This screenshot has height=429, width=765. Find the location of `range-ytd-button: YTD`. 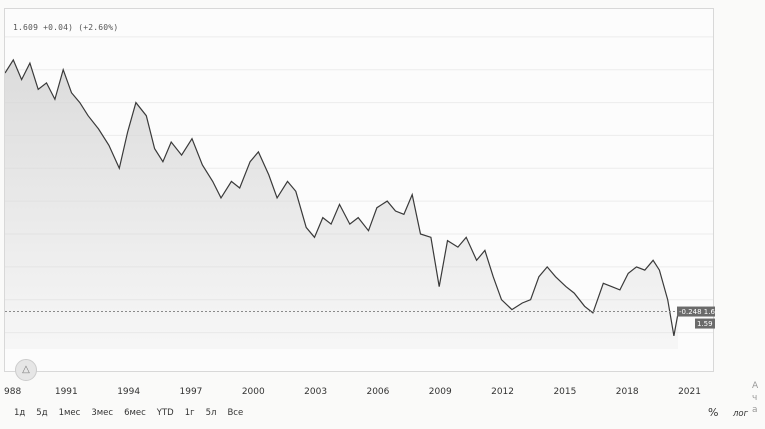

range-ytd-button: YTD is located at coordinates (165, 413).